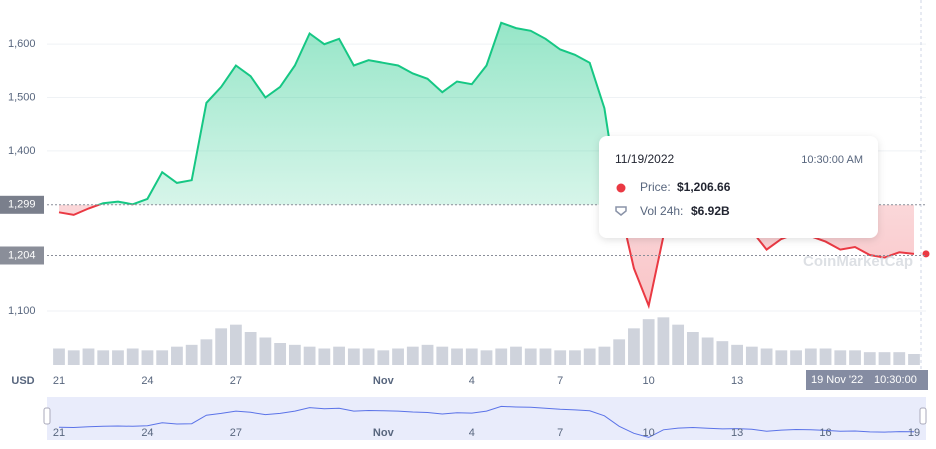  Describe the element at coordinates (472, 433) in the screenshot. I see `navigator-tick-label: 4` at that location.